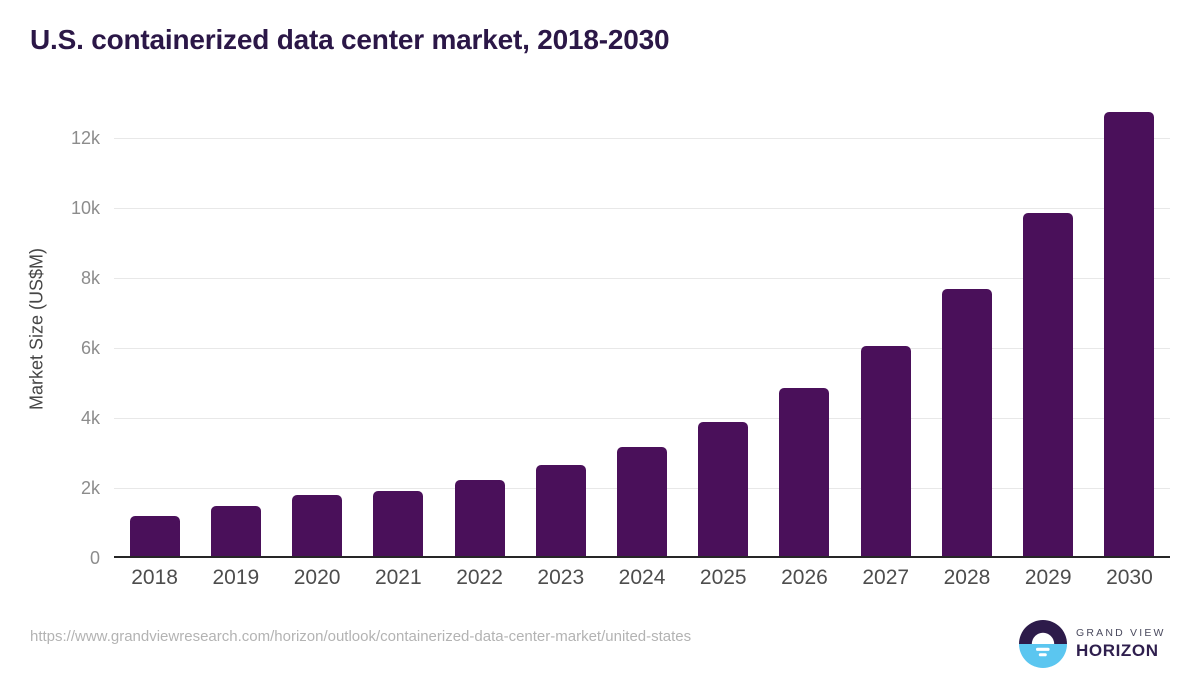 Image resolution: width=1200 pixels, height=675 pixels. I want to click on x-axis-line, so click(642, 557).